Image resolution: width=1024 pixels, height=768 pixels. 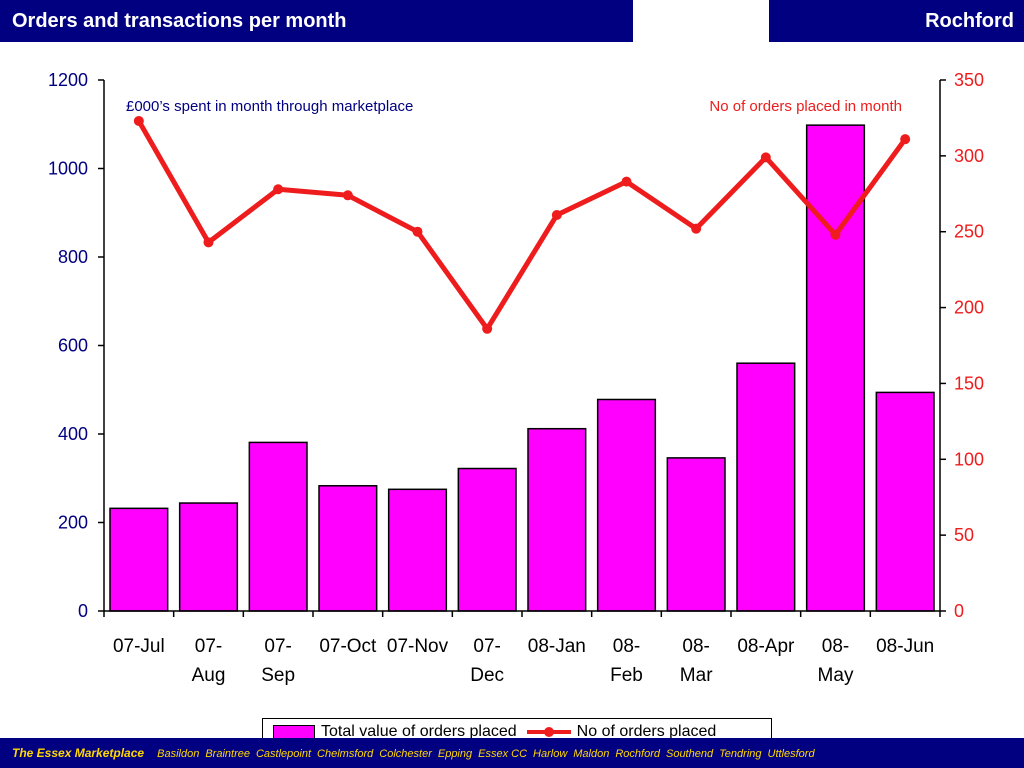 I want to click on right-tick-label: 150, so click(x=969, y=383).